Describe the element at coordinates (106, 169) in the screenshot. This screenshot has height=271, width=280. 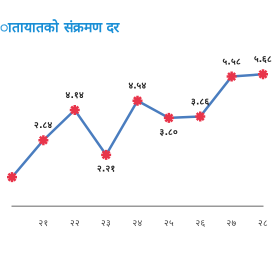
I see `data-label: २.२१` at that location.